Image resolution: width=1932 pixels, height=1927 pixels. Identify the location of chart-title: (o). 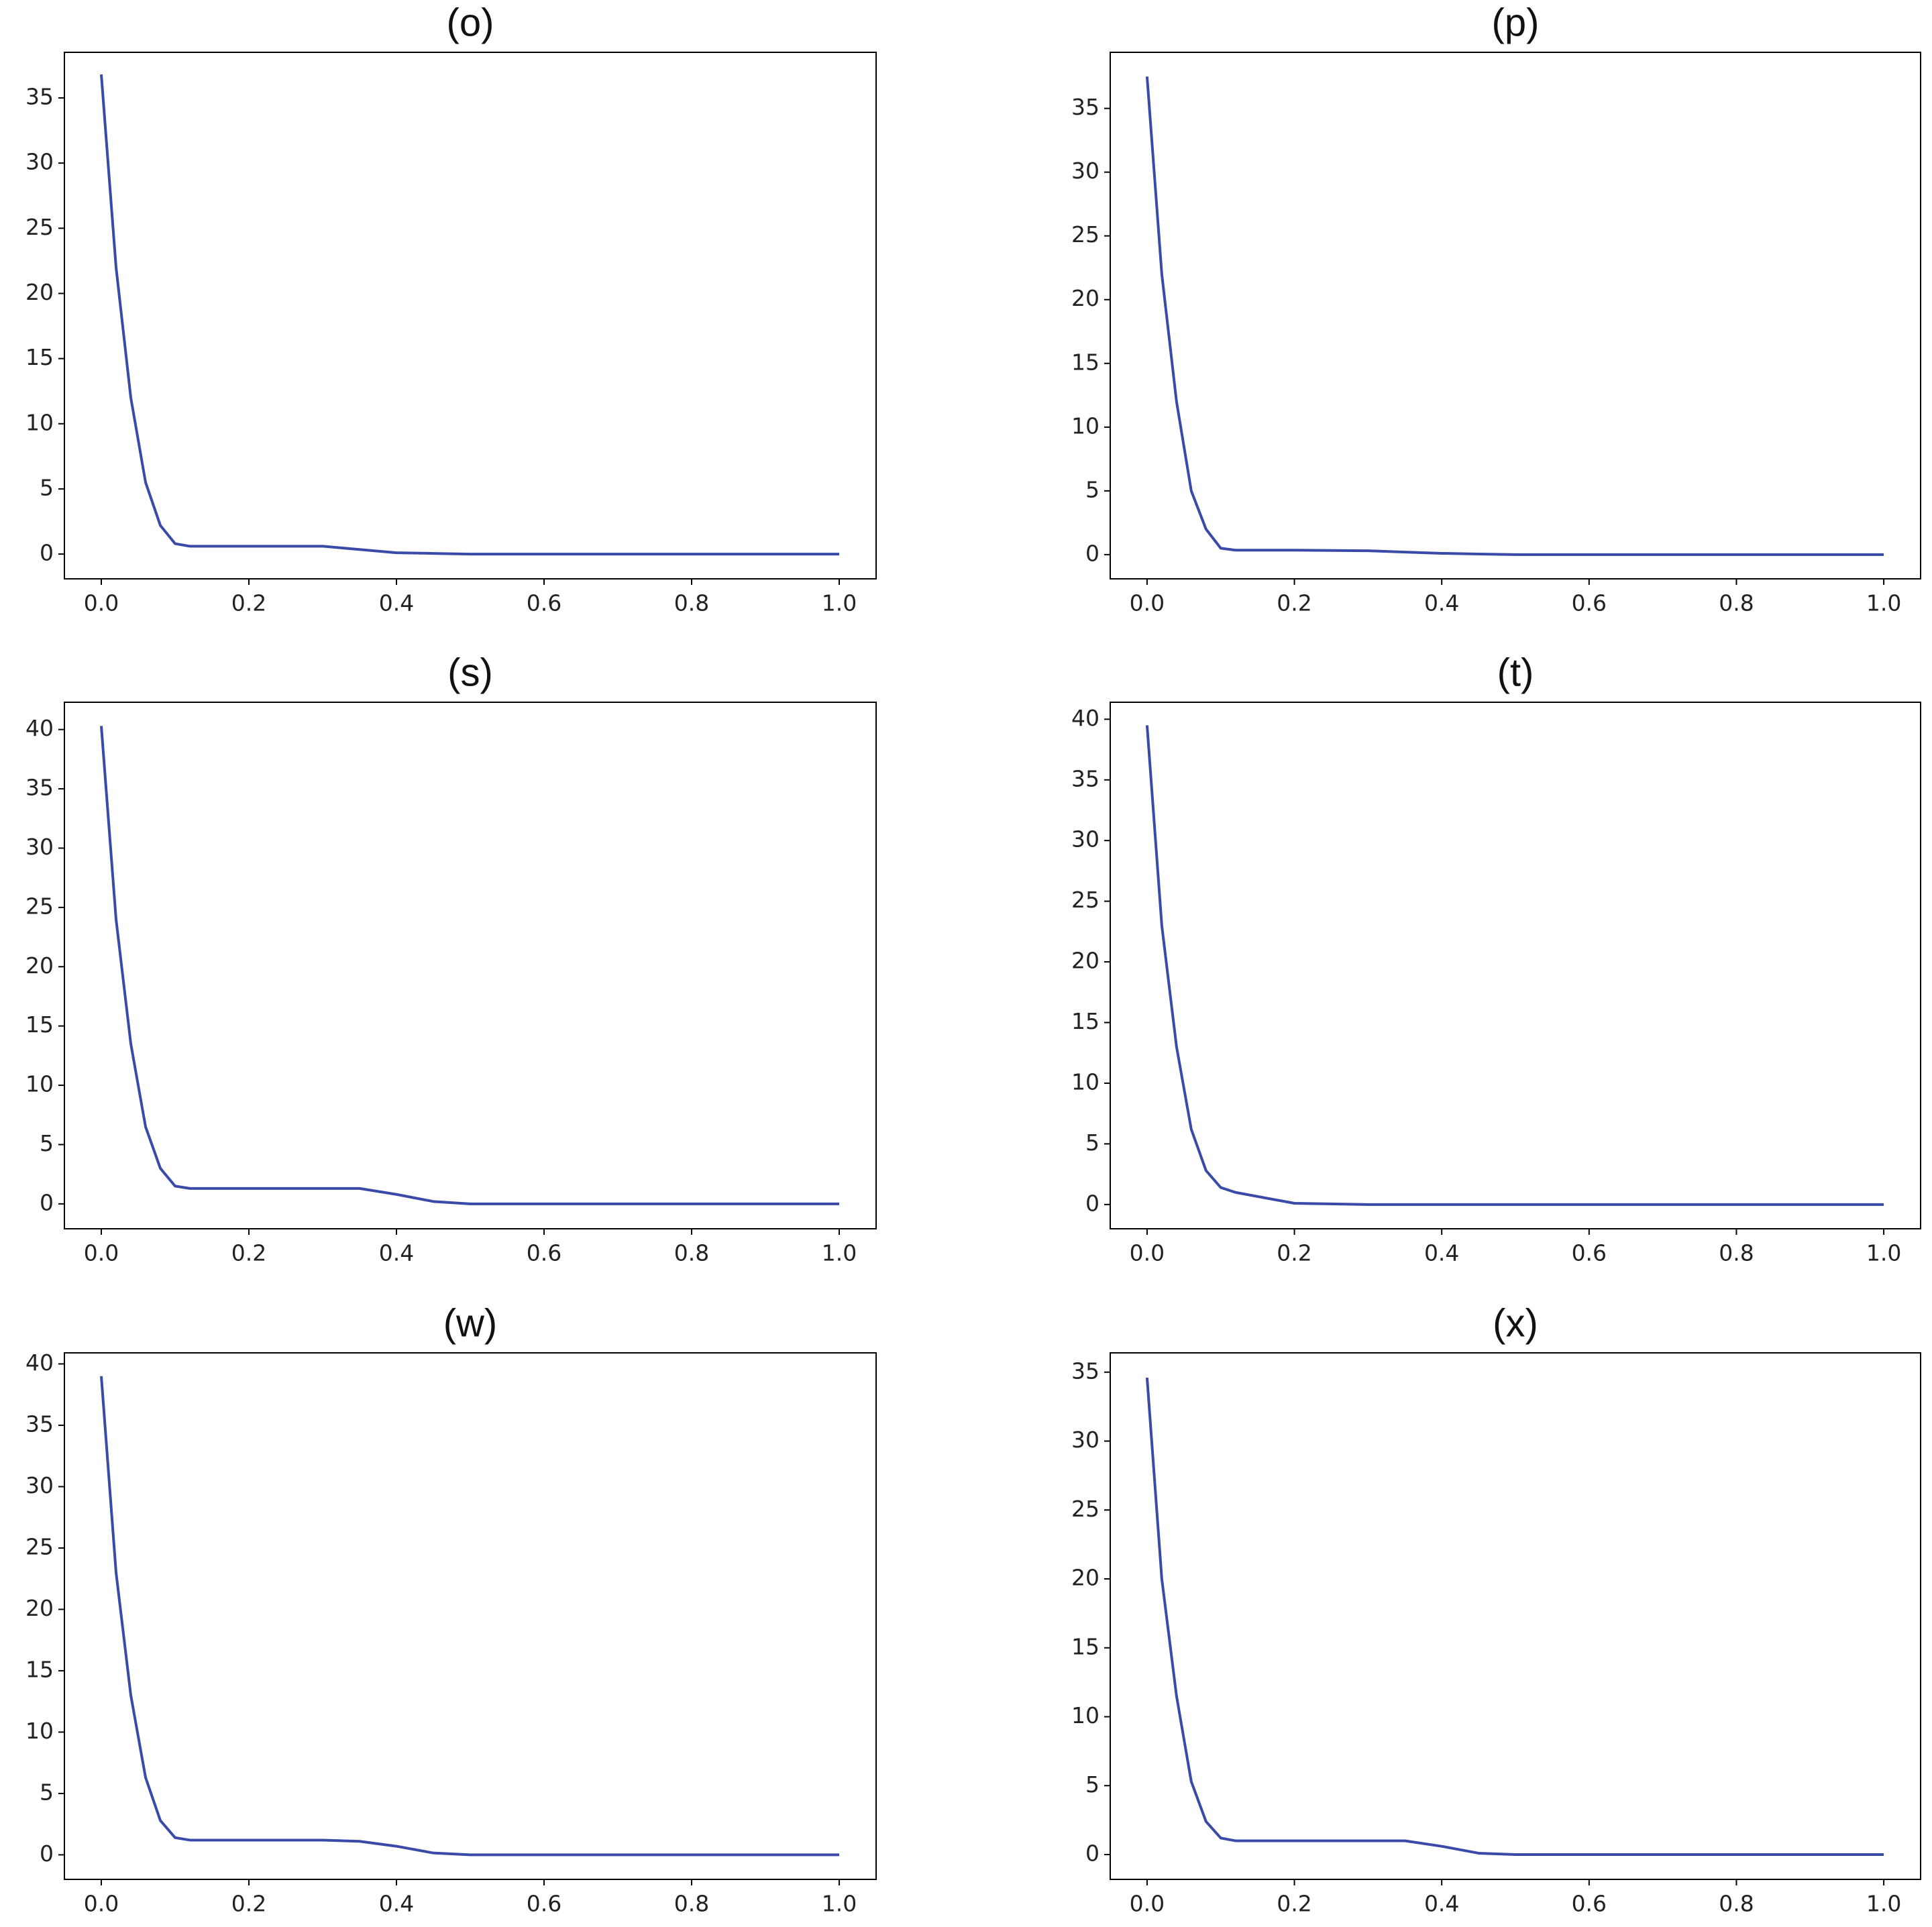
(470, 22).